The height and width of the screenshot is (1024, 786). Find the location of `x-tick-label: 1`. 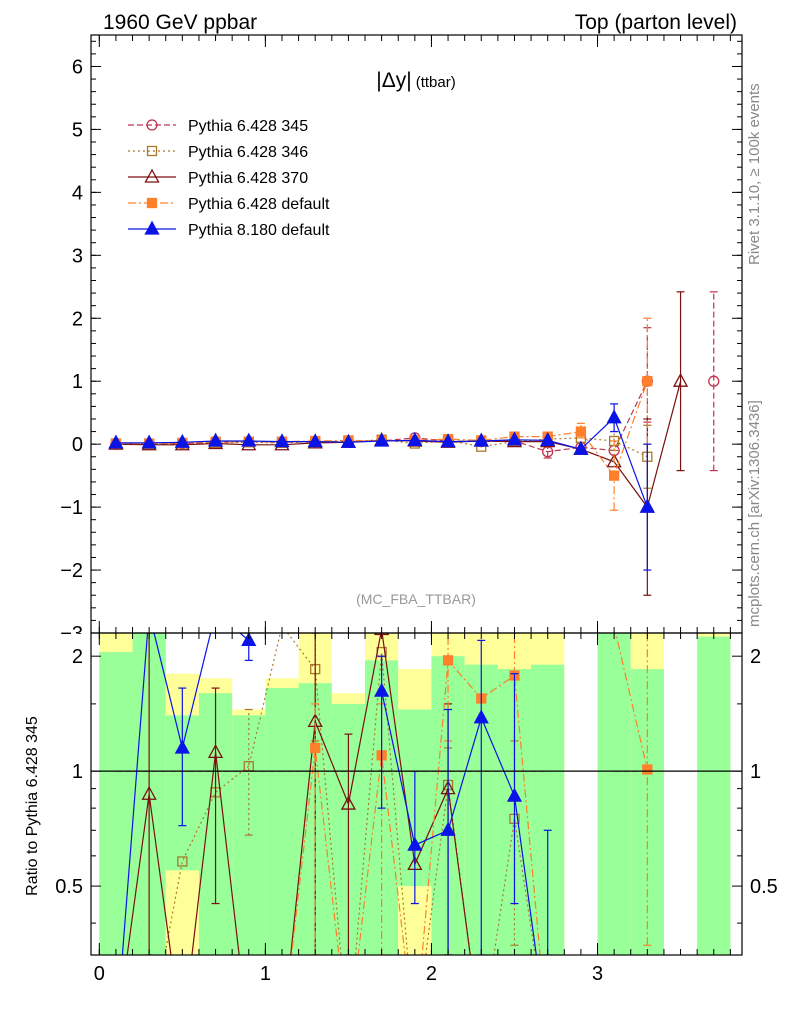

x-tick-label: 1 is located at coordinates (265, 974).